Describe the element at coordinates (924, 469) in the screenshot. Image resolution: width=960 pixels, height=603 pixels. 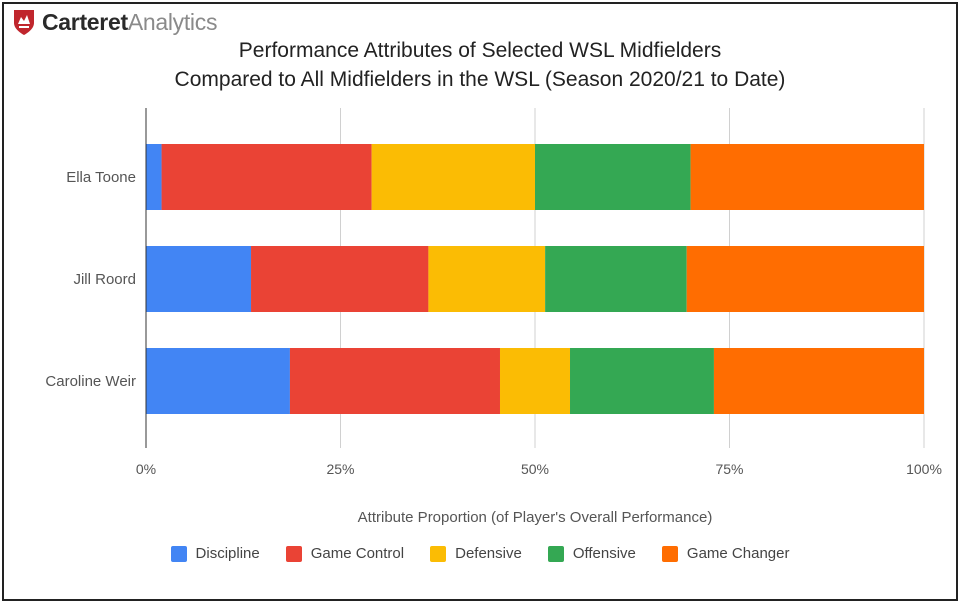
I see `x-tick-label-100: 100%` at that location.